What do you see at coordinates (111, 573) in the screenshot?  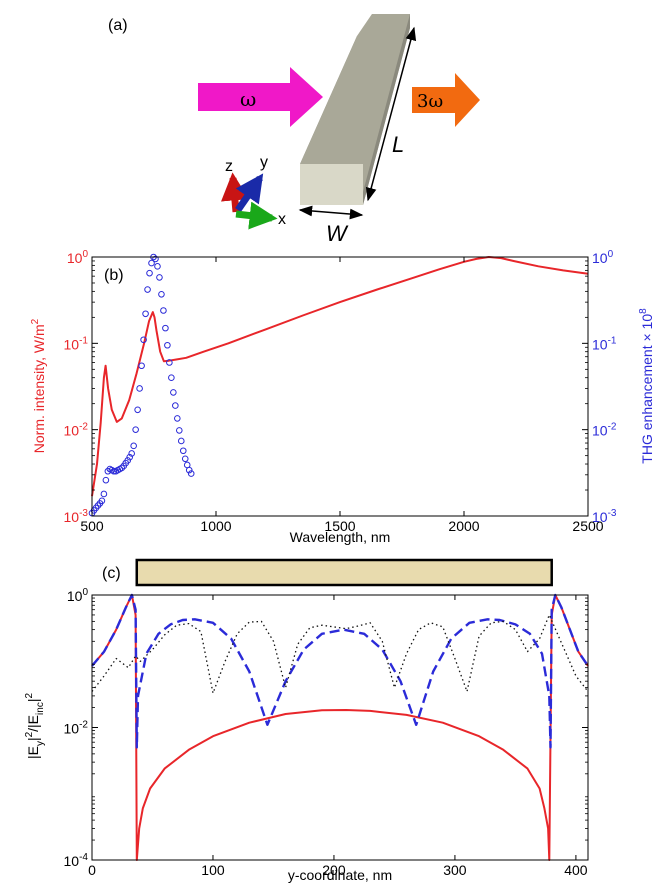 I see `panel-c-label: (c)` at bounding box center [111, 573].